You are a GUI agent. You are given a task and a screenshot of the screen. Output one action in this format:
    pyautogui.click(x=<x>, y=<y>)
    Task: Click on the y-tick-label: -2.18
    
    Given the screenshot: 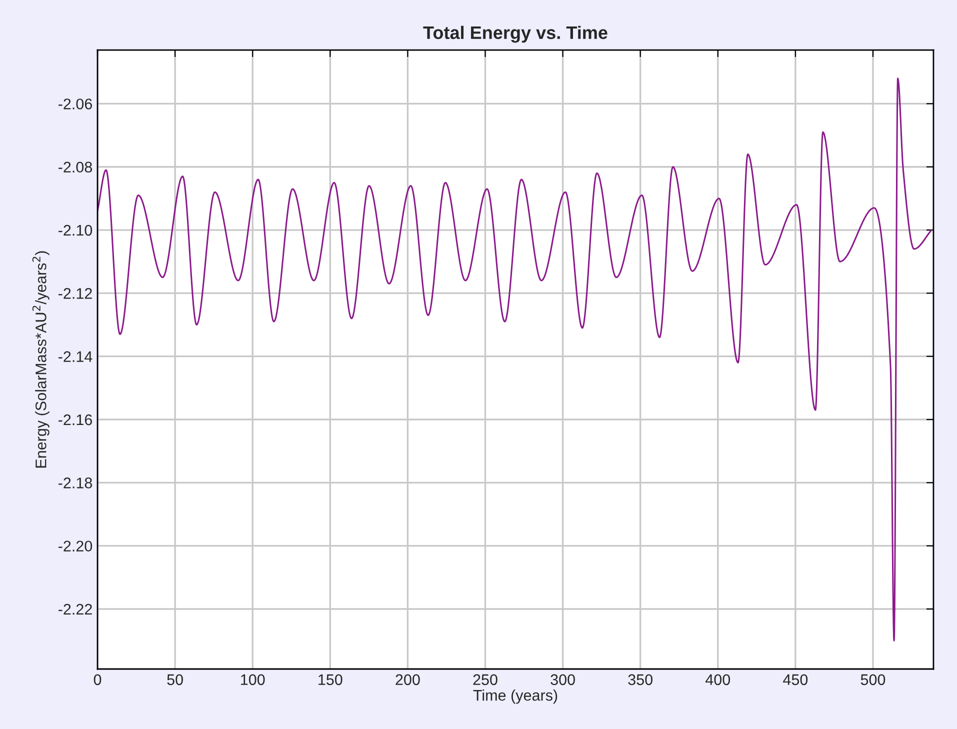 What is the action you would take?
    pyautogui.click(x=75, y=483)
    